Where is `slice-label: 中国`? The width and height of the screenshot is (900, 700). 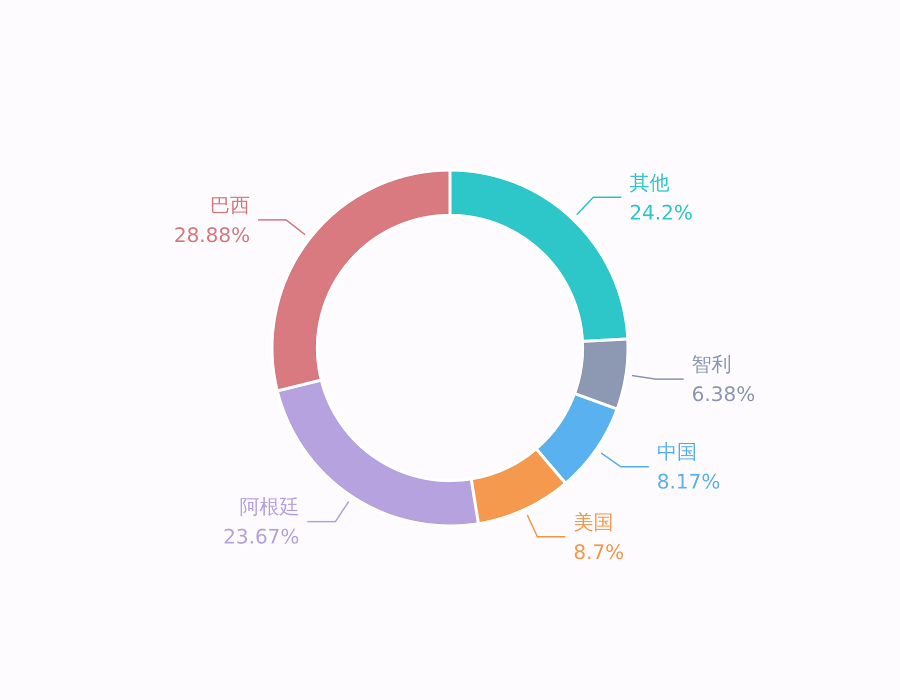
slice-label: 中国 is located at coordinates (676, 452).